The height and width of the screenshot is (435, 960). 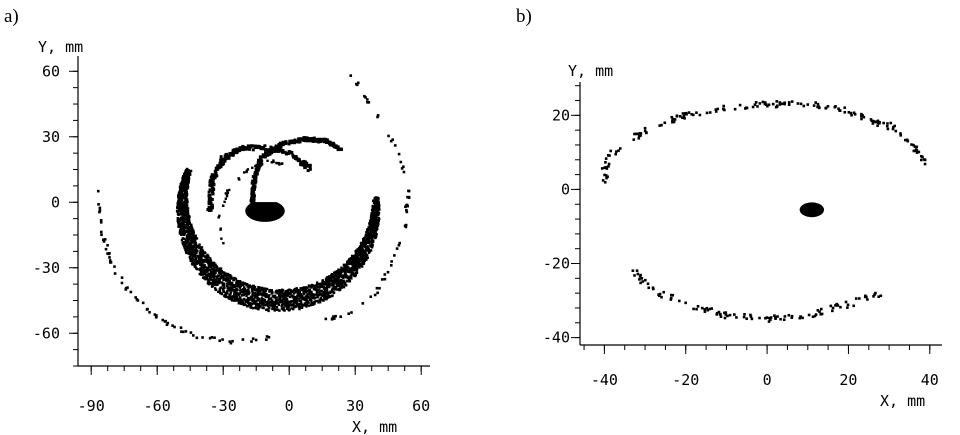 What do you see at coordinates (55, 202) in the screenshot?
I see `panel-a-y-tick-label: 0` at bounding box center [55, 202].